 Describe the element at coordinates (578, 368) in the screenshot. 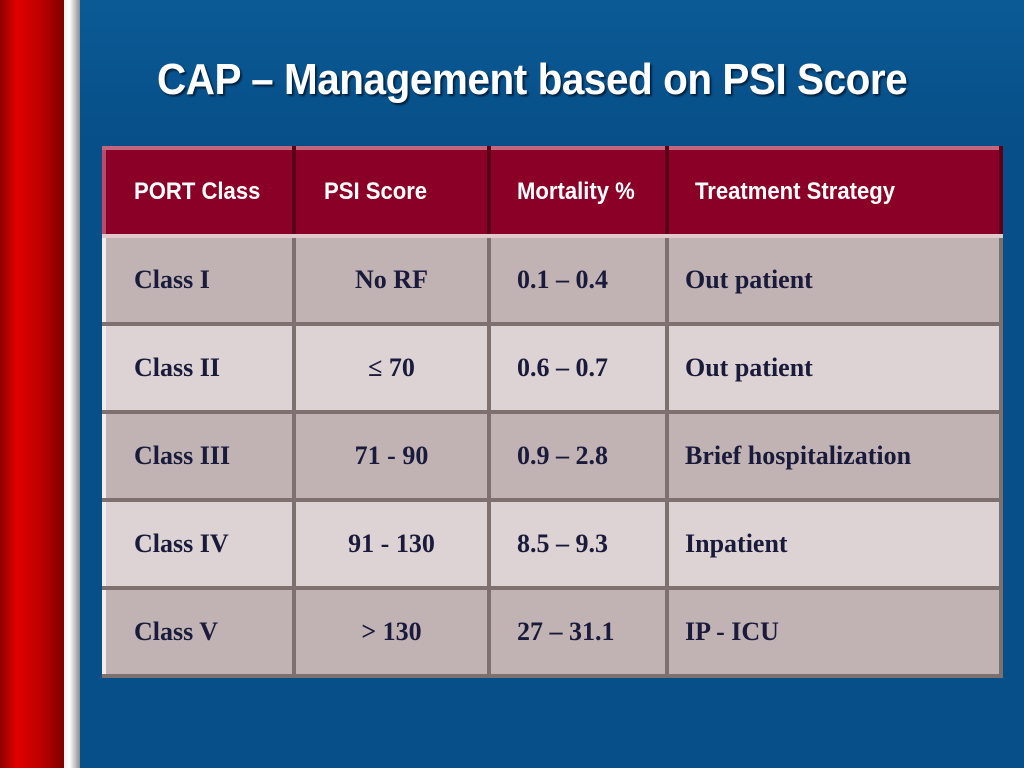

I see `cell-mortality: 0.6 – 0.7` at that location.